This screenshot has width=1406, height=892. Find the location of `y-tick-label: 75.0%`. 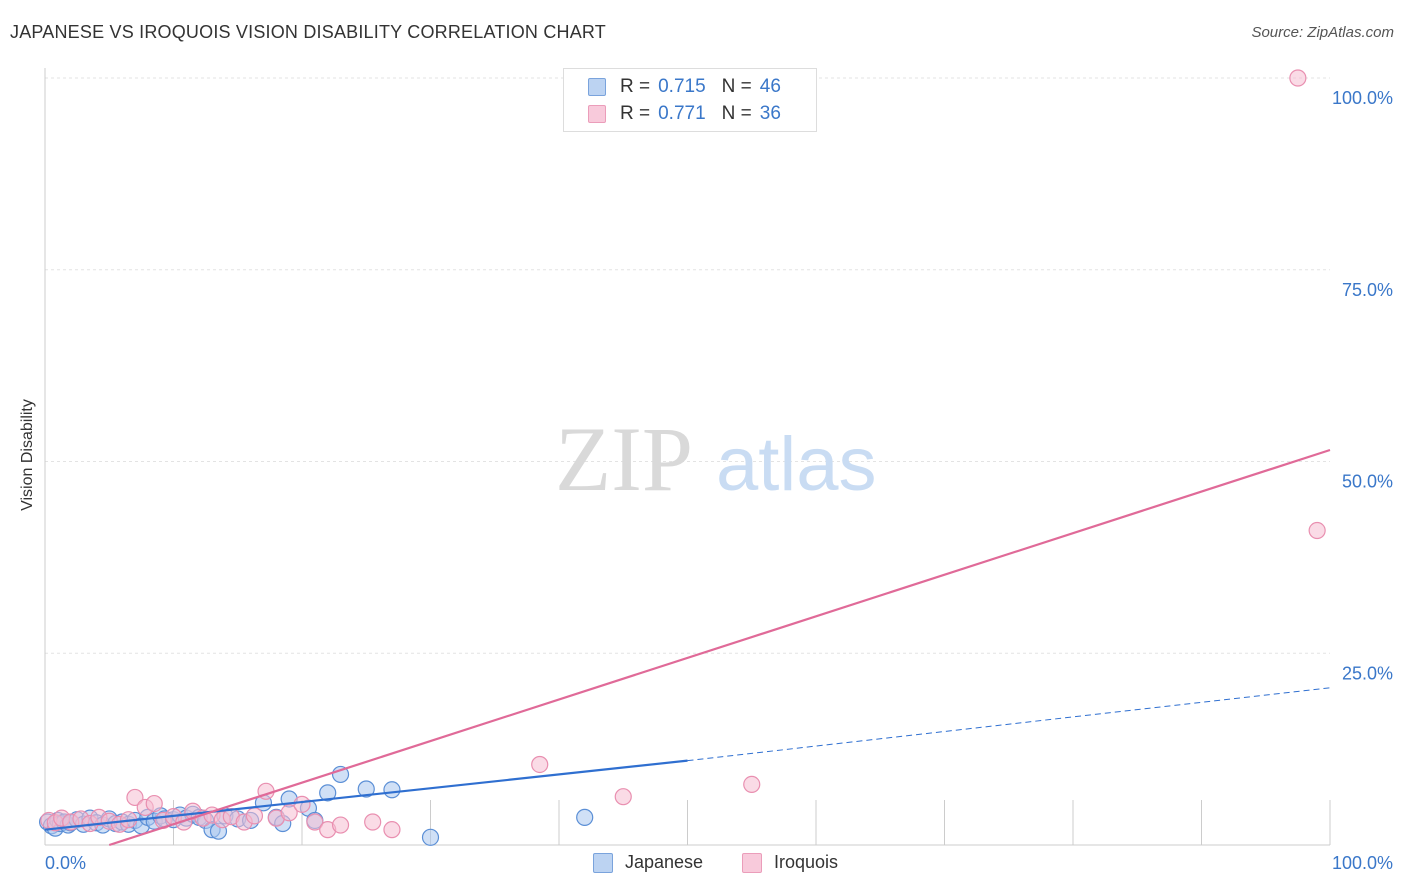

y-tick-label: 75.0% is located at coordinates (1367, 290).